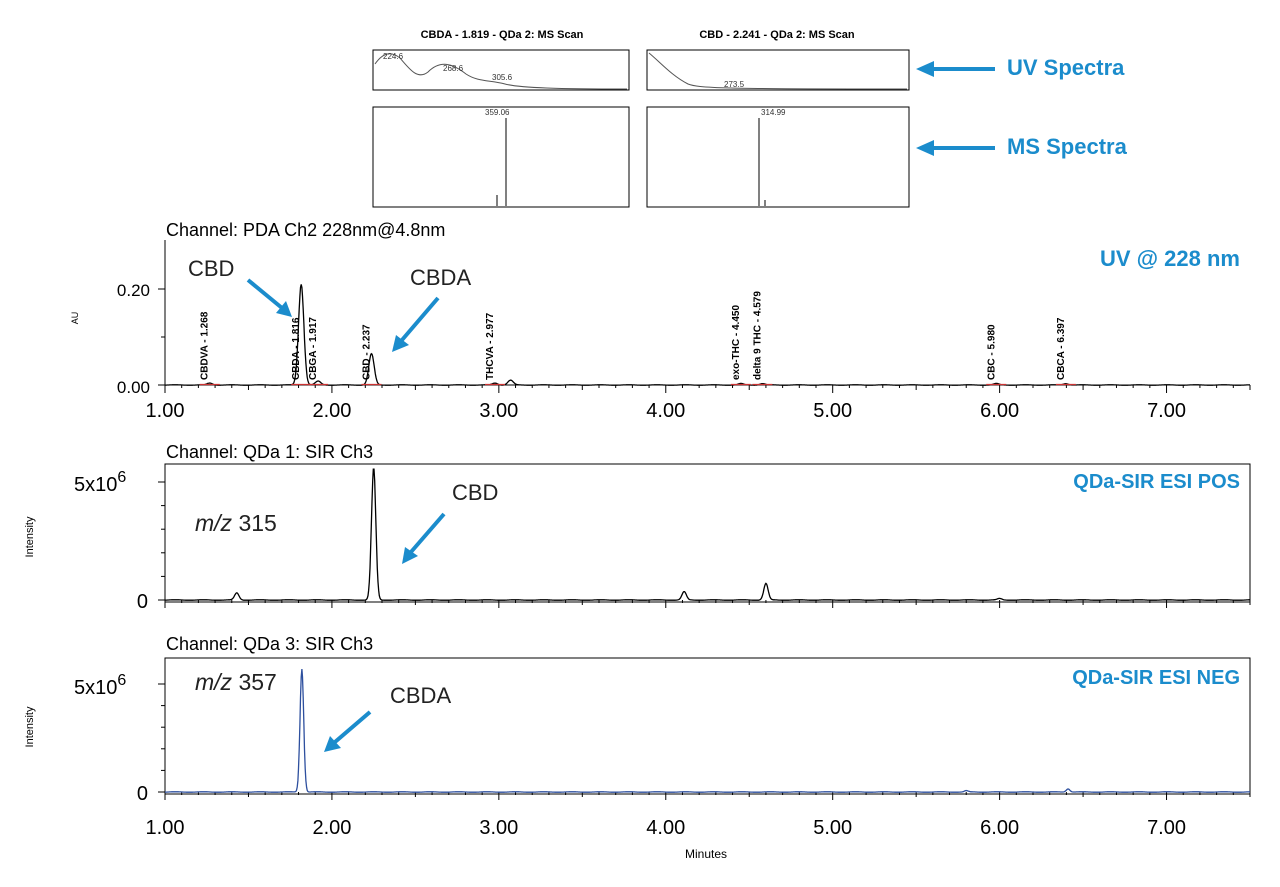 Image resolution: width=1280 pixels, height=887 pixels. Describe the element at coordinates (205, 345) in the screenshot. I see `uv-peak-label: CBDVA - 1.268` at that location.